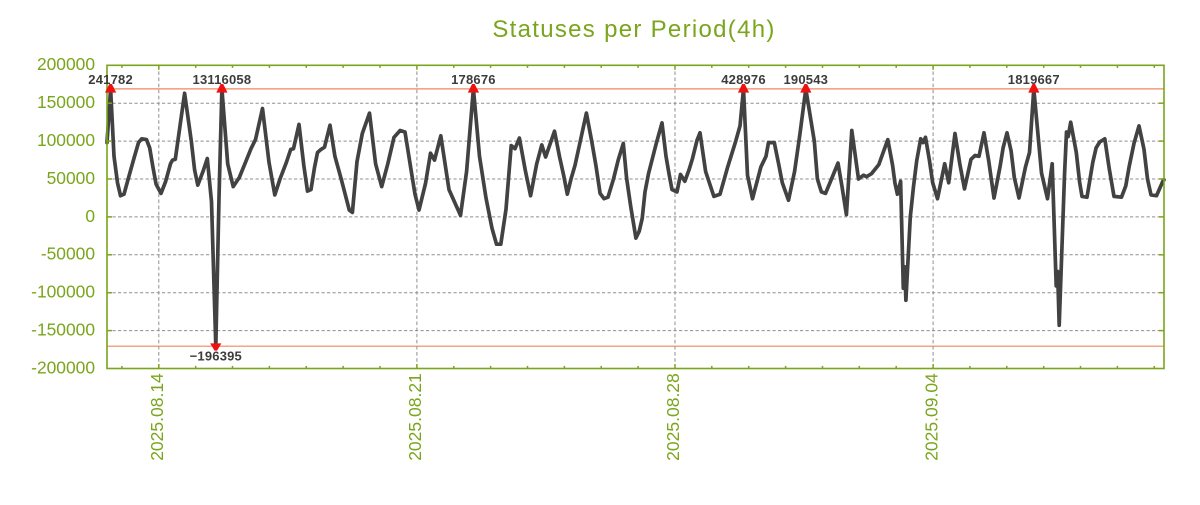 The height and width of the screenshot is (505, 1200). What do you see at coordinates (157, 417) in the screenshot?
I see `svg-text: 2025.08.14` at bounding box center [157, 417].